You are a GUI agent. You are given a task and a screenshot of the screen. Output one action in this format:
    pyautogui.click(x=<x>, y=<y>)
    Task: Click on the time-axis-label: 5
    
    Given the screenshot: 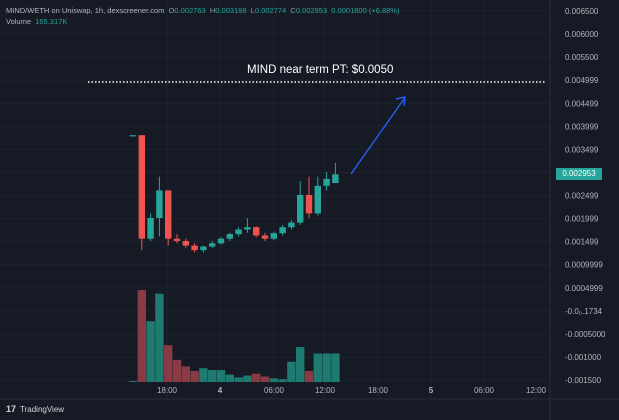 What is the action you would take?
    pyautogui.click(x=431, y=390)
    